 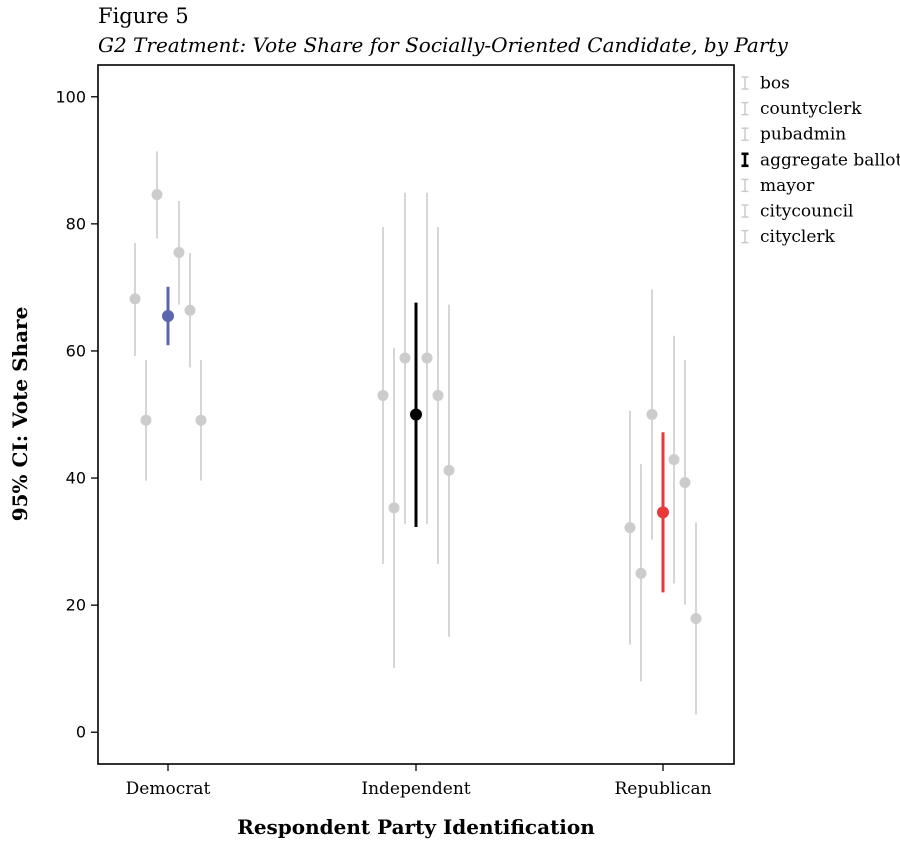 I want to click on x-axis: Democrat Independent Republican, so click(x=419, y=781).